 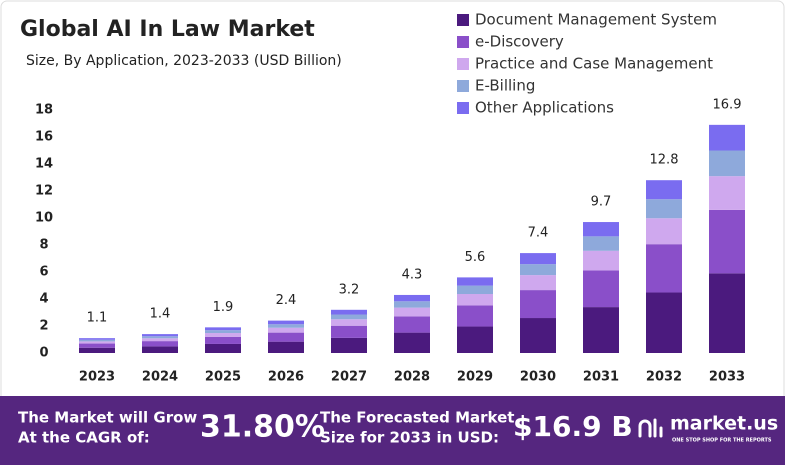 What do you see at coordinates (727, 377) in the screenshot?
I see `x-tick-label: 2033` at bounding box center [727, 377].